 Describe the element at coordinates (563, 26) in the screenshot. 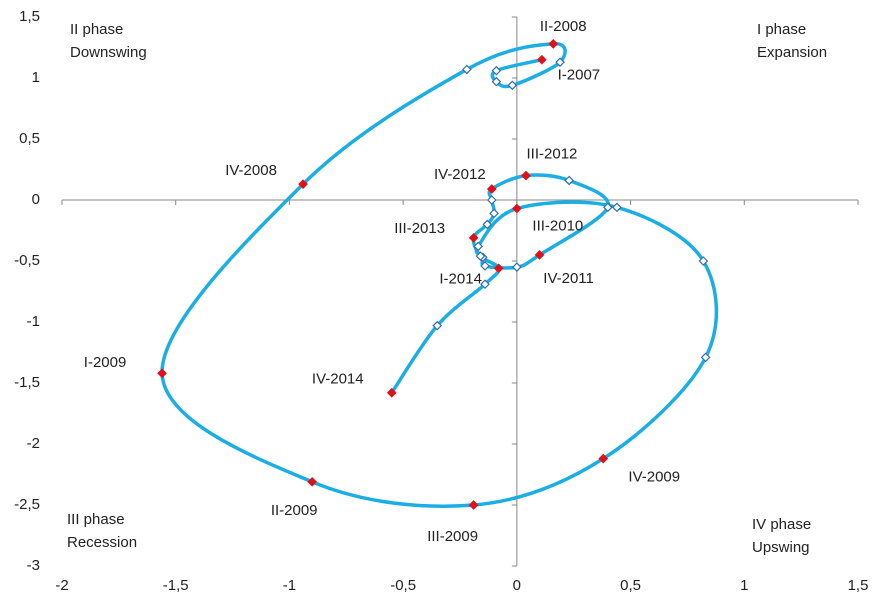

I see `point-label: II-2008` at that location.